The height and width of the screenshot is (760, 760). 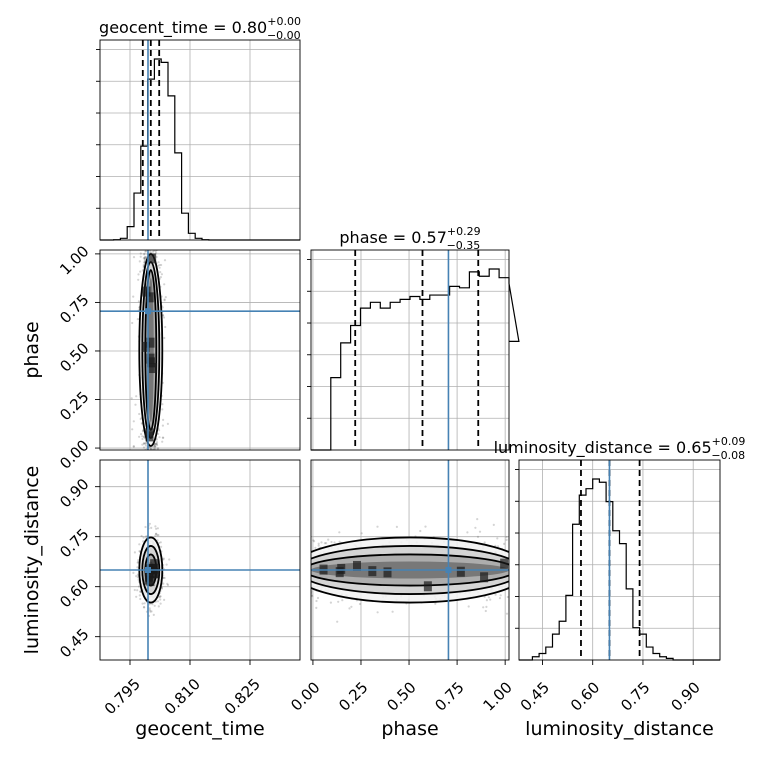 What do you see at coordinates (242, 696) in the screenshot?
I see `x-tick-label: 0.825` at bounding box center [242, 696].